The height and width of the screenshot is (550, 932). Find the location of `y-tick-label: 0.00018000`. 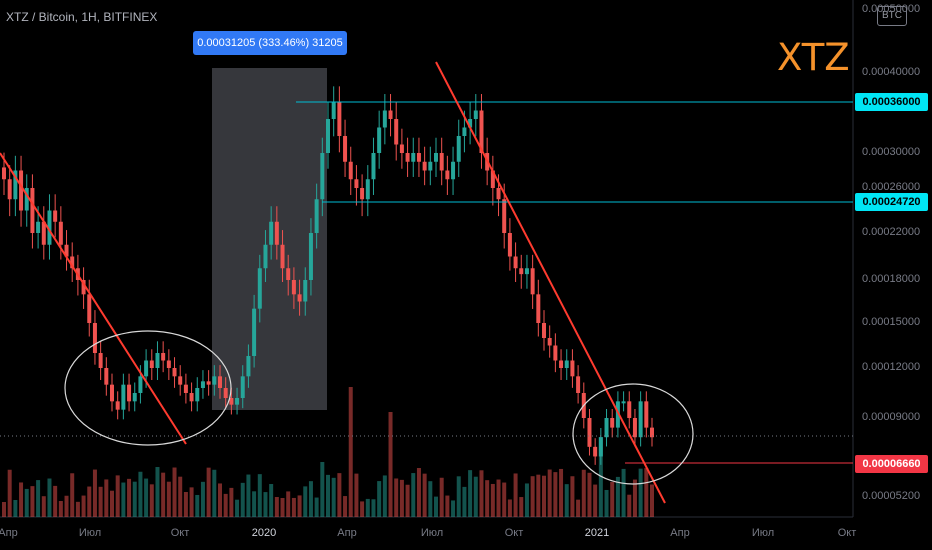

y-tick-label: 0.00018000 is located at coordinates (891, 279).